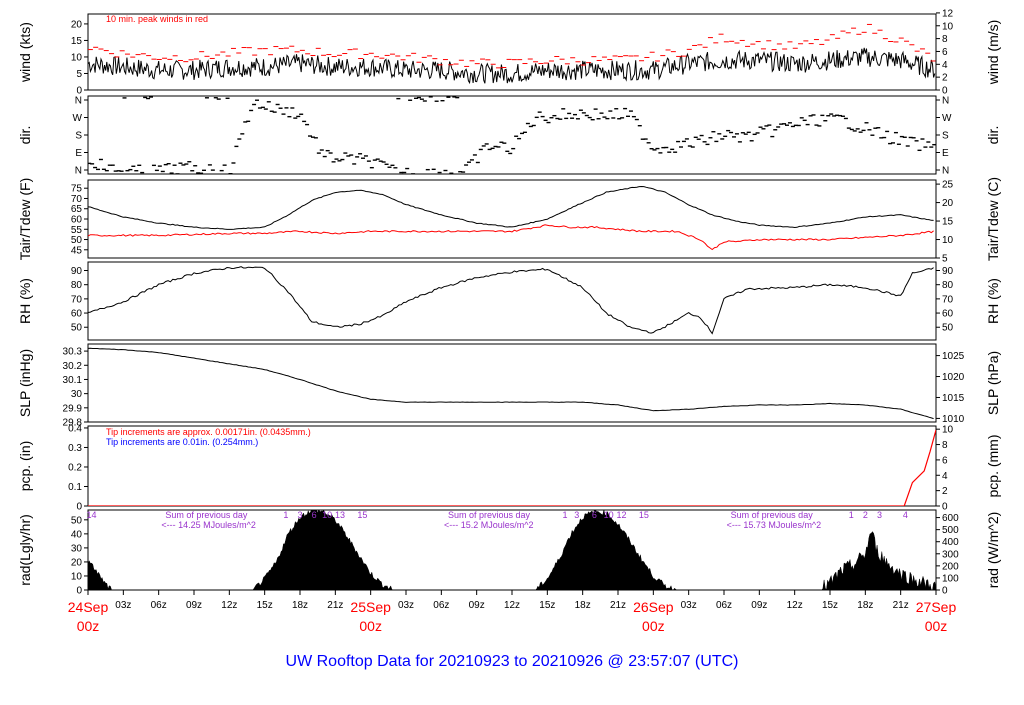 This screenshot has height=705, width=1024. I want to click on pcp-annotation-tip: Tip increments are 0.01in. (0.254mm.), so click(182, 442).